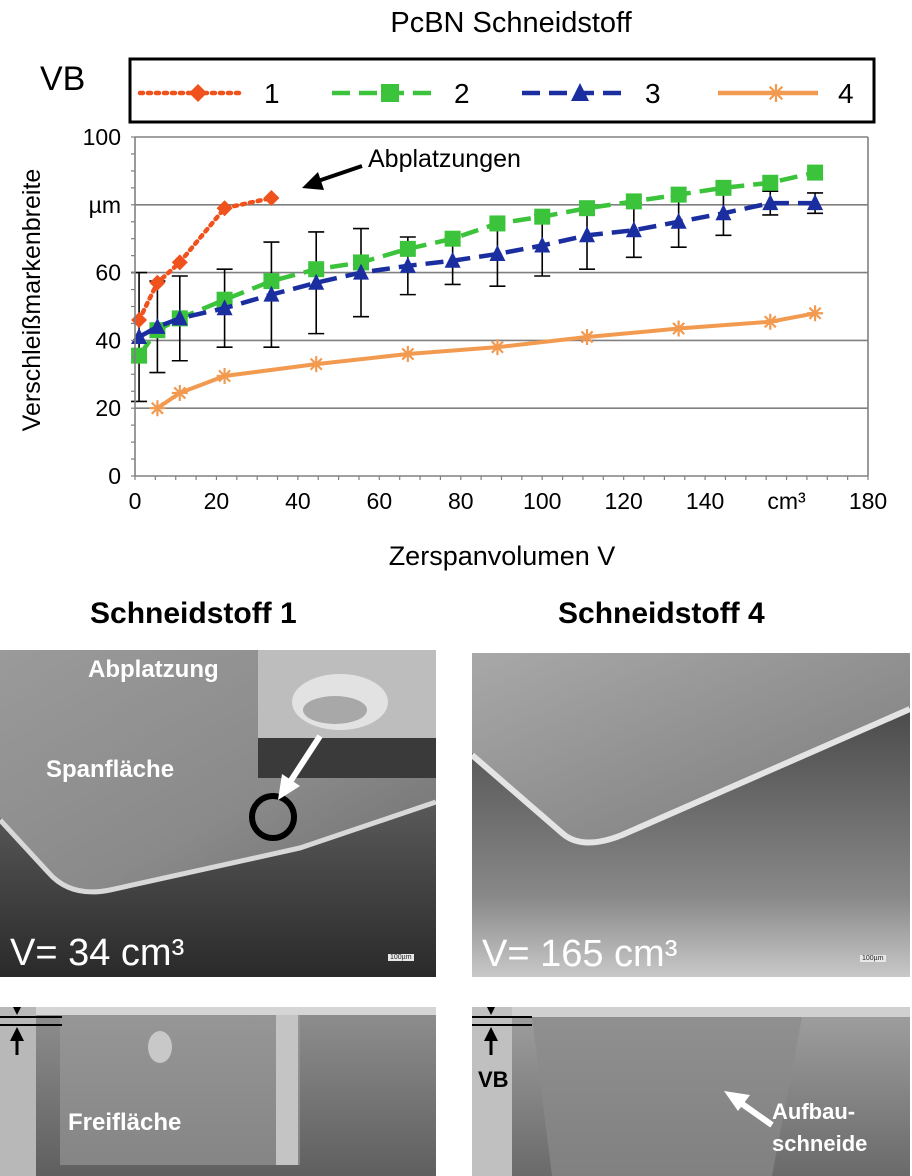  I want to click on annotation-arrow, so click(340, 173).